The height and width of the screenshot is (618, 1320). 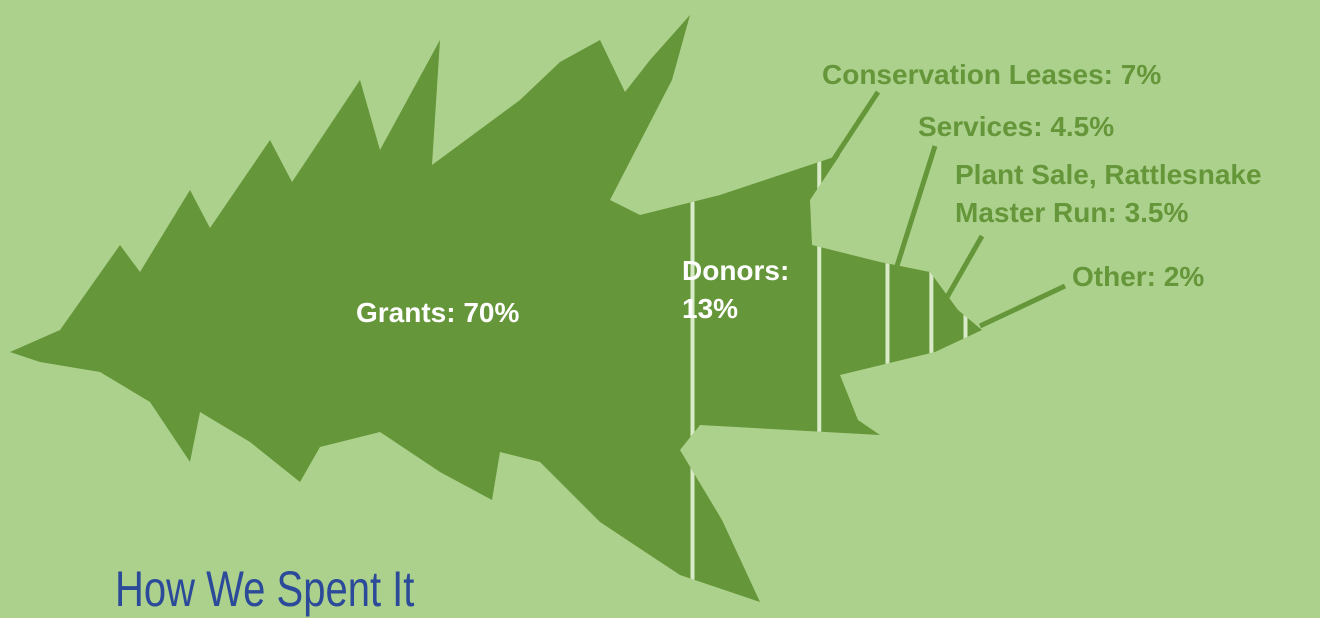 What do you see at coordinates (736, 289) in the screenshot?
I see `segment-label: Donors: 13%` at bounding box center [736, 289].